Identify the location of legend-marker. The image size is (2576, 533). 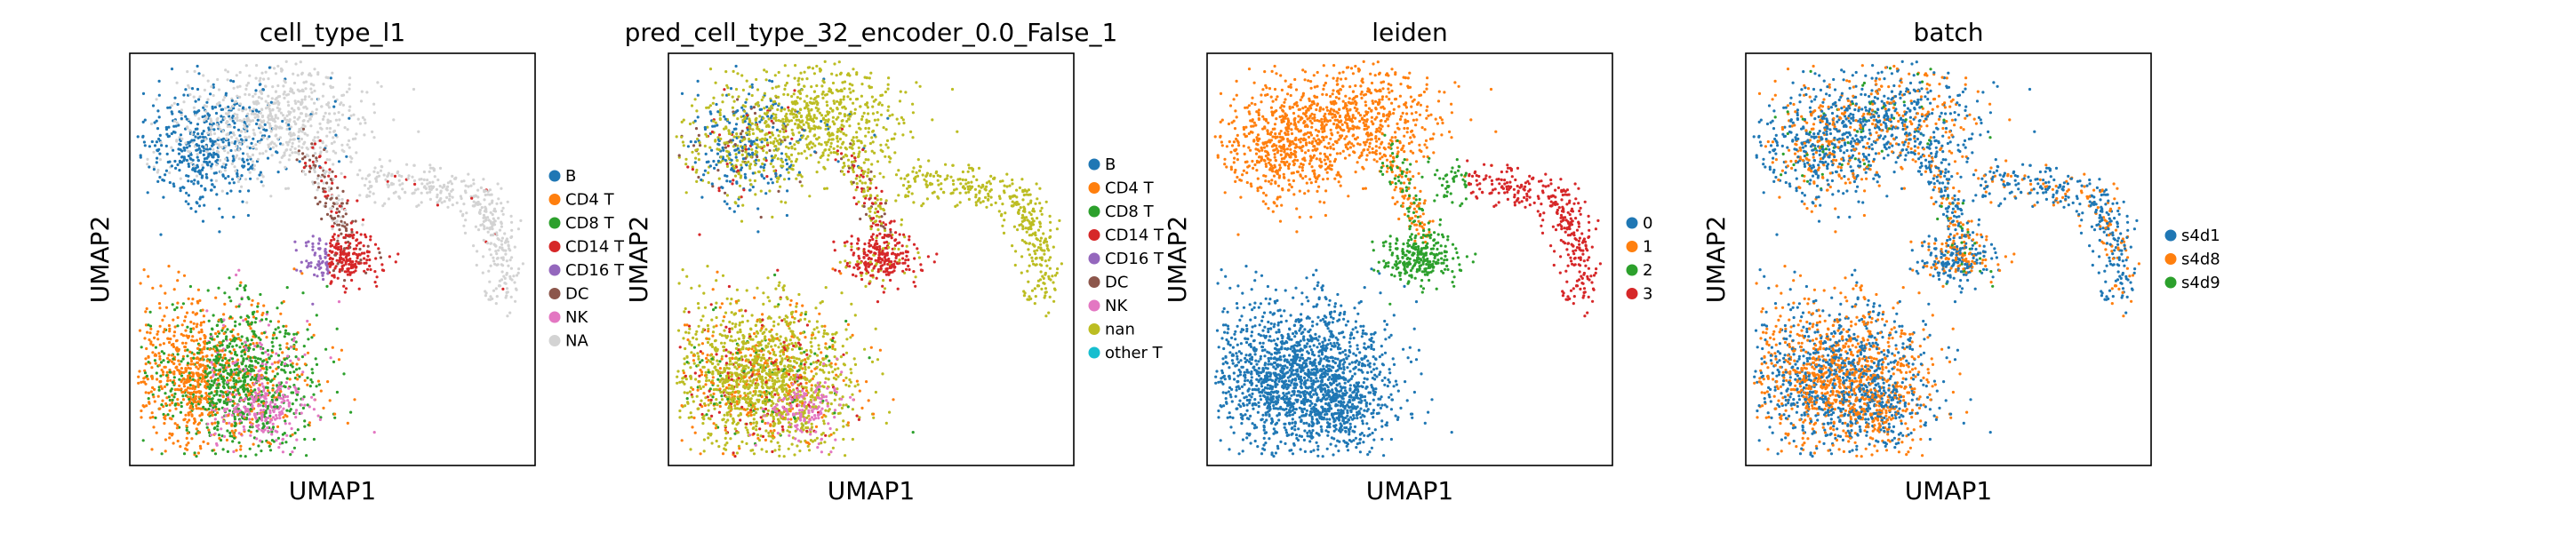
(554, 199).